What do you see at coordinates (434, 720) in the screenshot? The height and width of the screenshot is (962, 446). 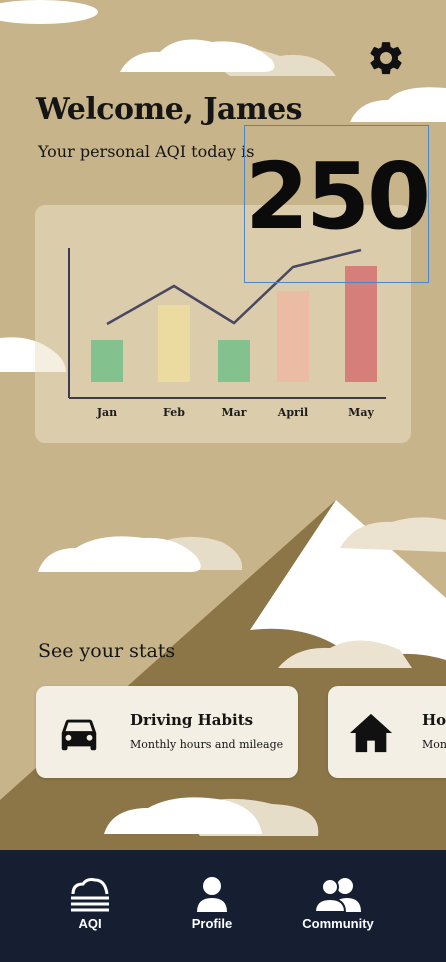 I see `stat-card-title: Hom` at bounding box center [434, 720].